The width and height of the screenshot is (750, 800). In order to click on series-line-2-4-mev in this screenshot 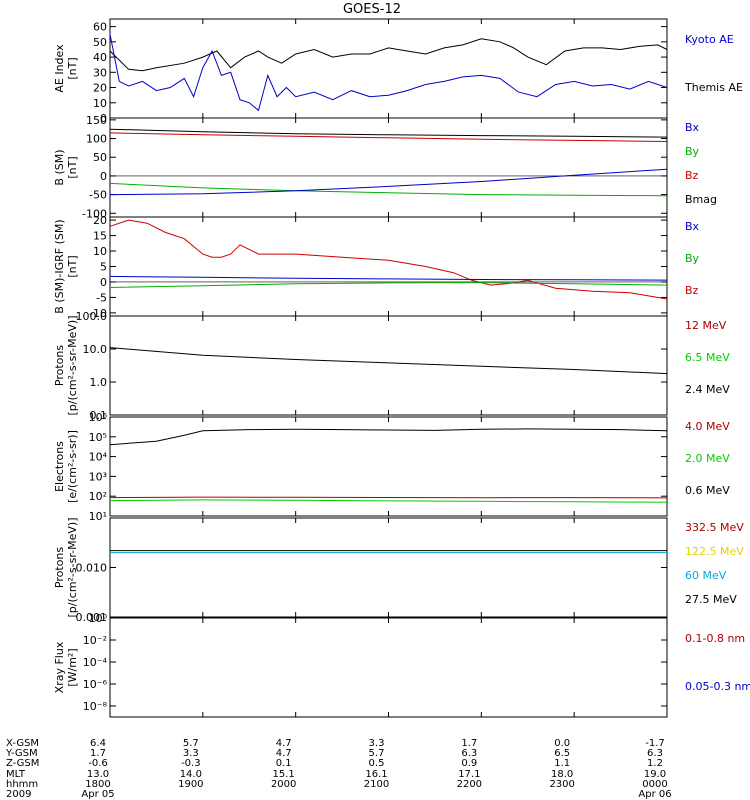, I will do `click(388, 361)`.